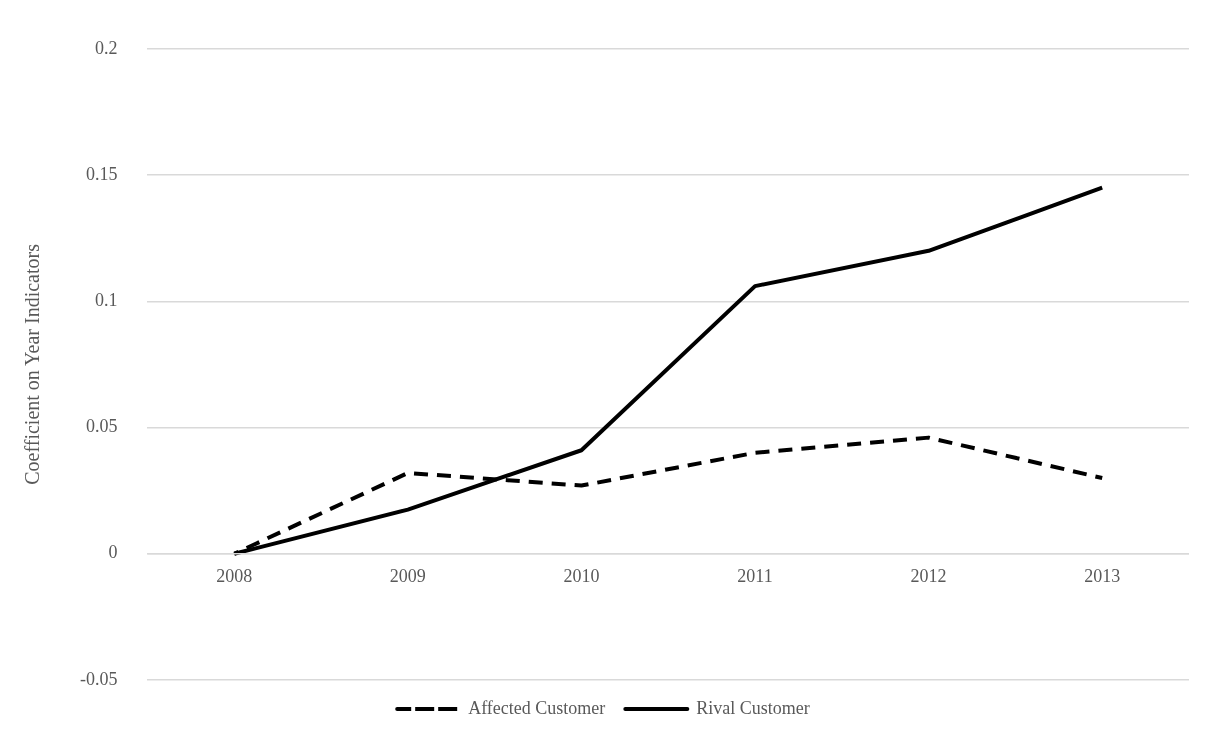  I want to click on x-tick-label: 2012, so click(928, 576).